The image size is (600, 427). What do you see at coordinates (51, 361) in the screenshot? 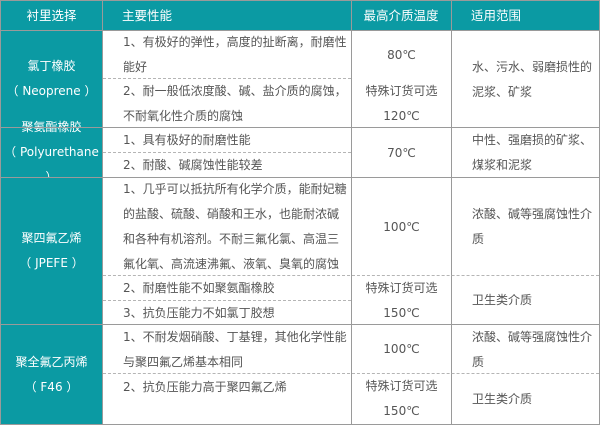
I see `lining-name: 聚全氟乙丙烯` at bounding box center [51, 361].